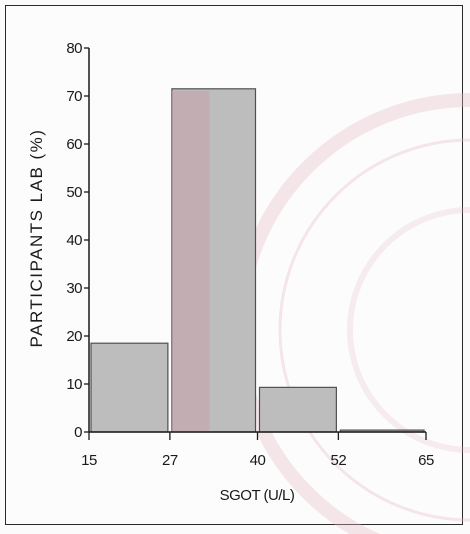 Image resolution: width=470 pixels, height=534 pixels. Describe the element at coordinates (74, 288) in the screenshot. I see `y-tick-label: 30` at that location.